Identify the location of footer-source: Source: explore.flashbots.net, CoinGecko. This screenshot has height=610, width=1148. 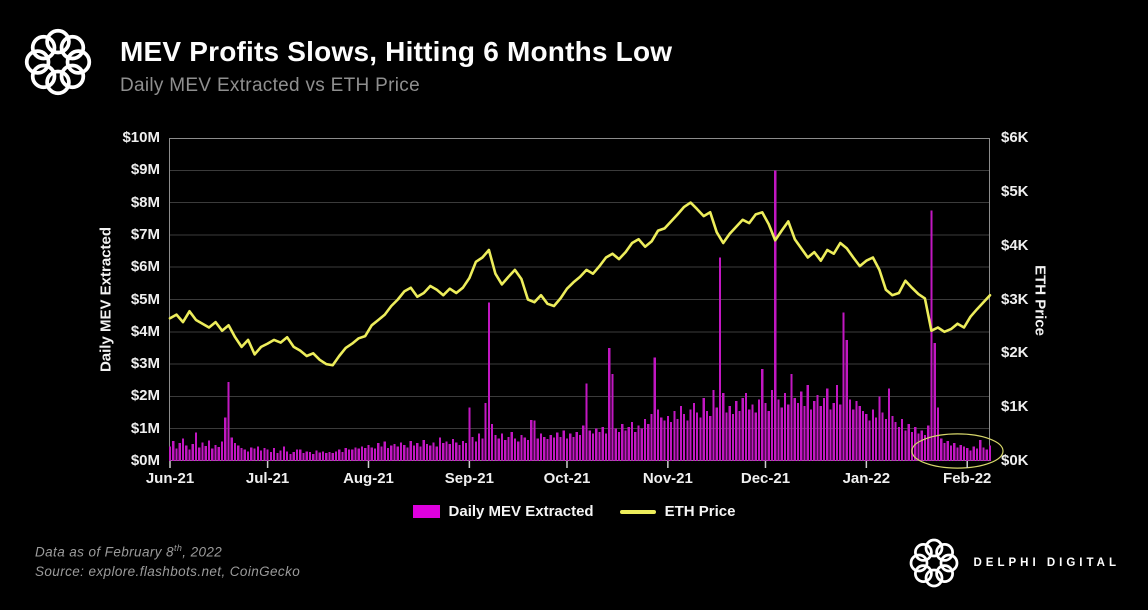
(168, 572).